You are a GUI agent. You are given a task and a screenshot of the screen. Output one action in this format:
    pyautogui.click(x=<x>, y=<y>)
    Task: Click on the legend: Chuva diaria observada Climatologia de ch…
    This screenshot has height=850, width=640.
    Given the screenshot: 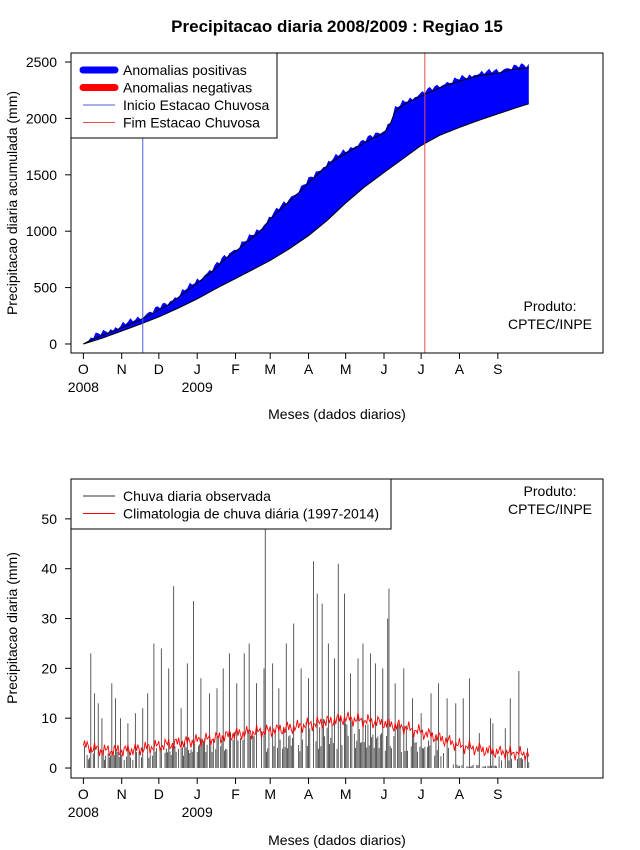 What is the action you would take?
    pyautogui.click(x=231, y=504)
    